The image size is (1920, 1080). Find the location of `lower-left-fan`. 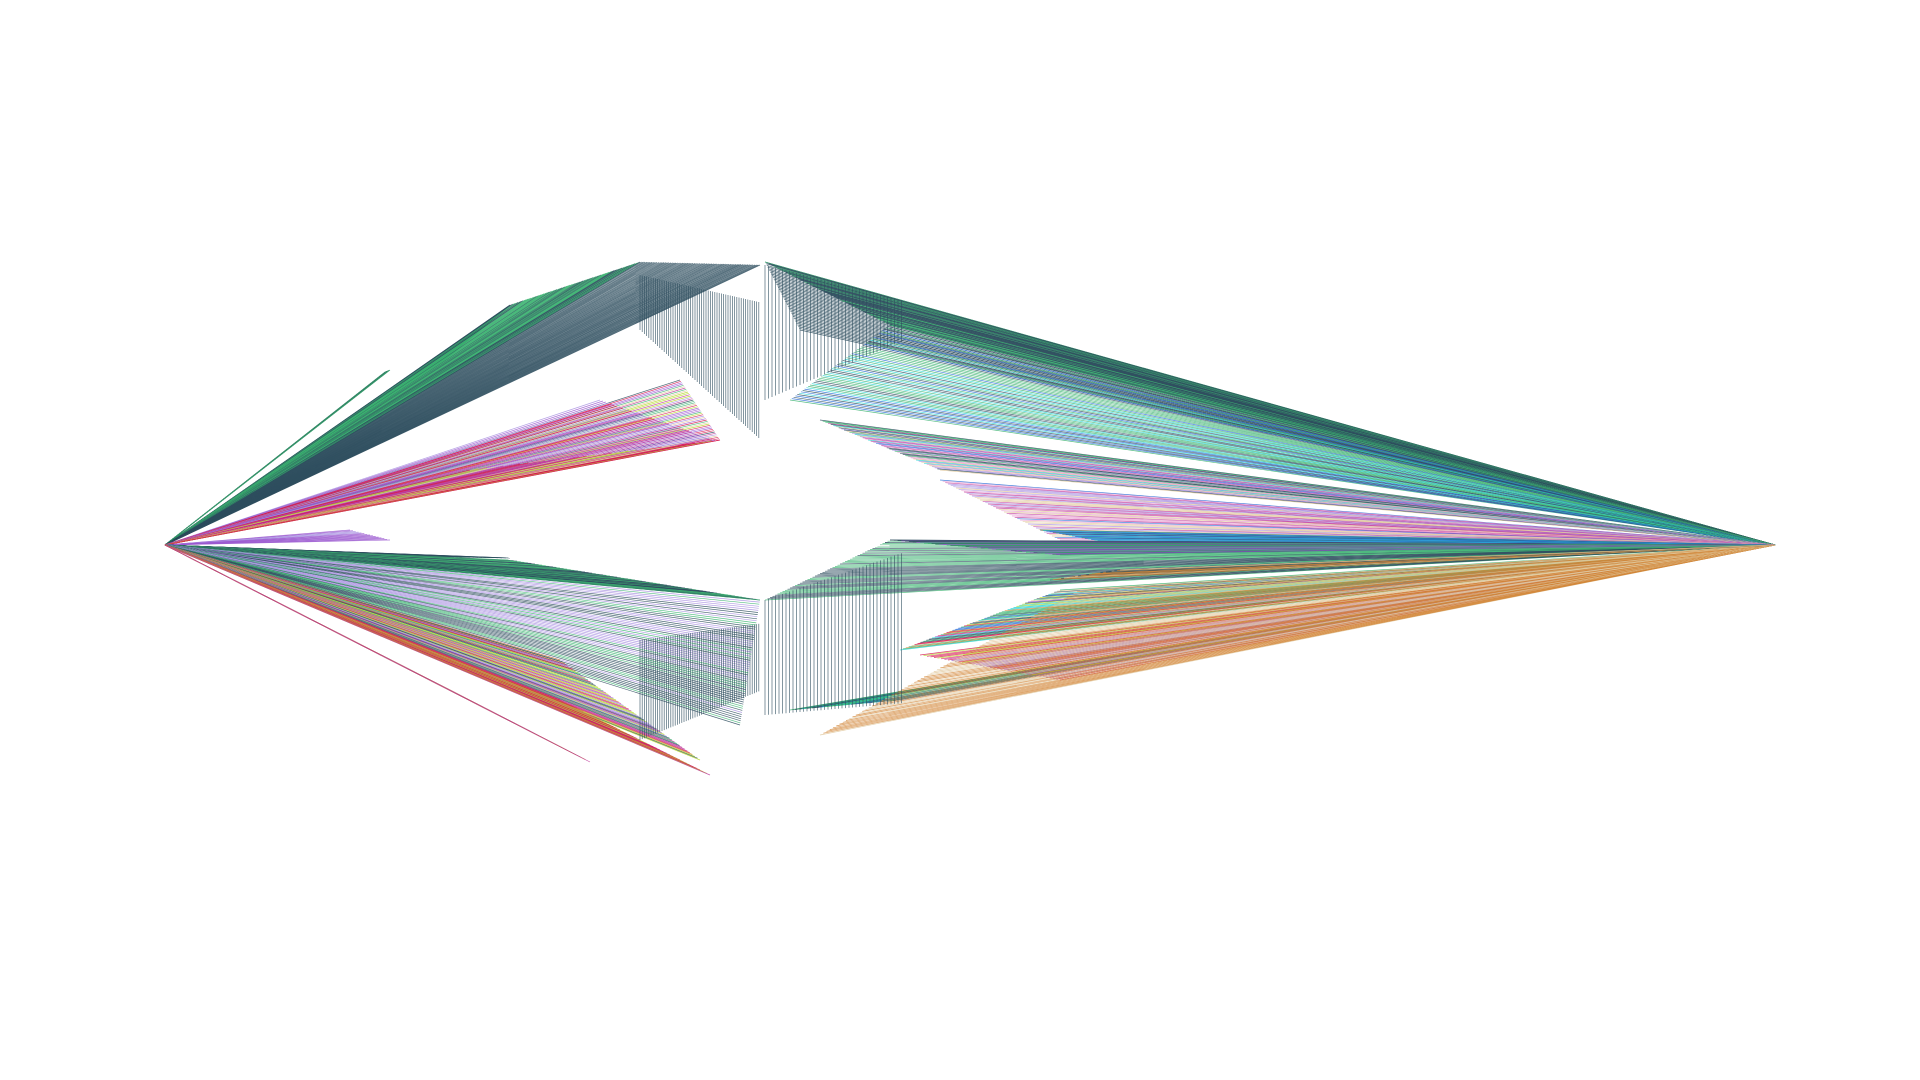

lower-left-fan is located at coordinates (462, 660).